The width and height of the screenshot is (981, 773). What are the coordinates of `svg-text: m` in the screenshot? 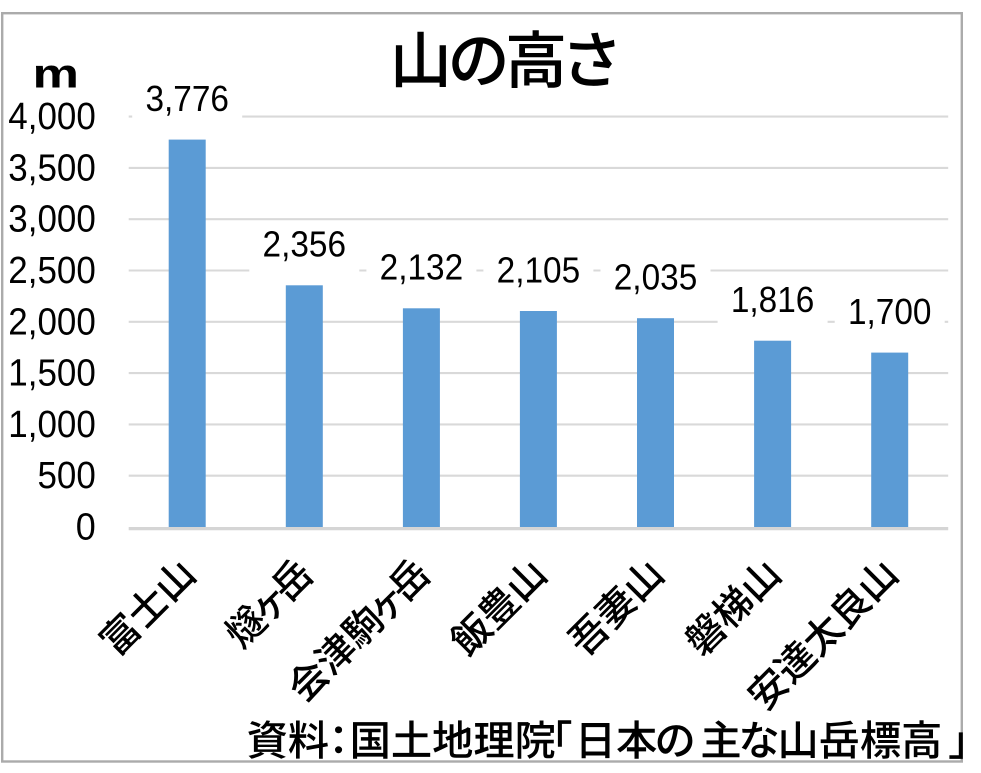 It's located at (56, 73).